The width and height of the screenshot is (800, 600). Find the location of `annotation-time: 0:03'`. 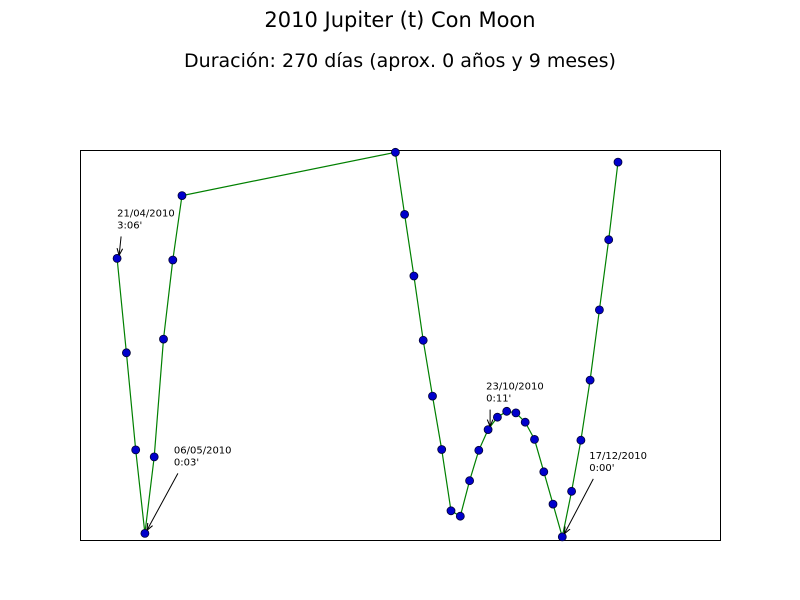

annotation-time: 0:03' is located at coordinates (186, 462).